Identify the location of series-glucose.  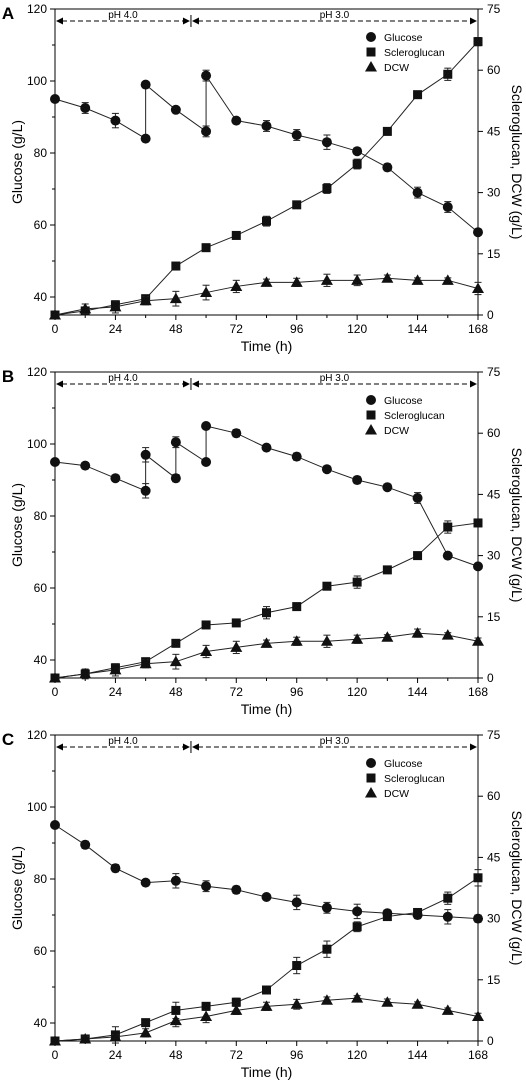
(266, 496).